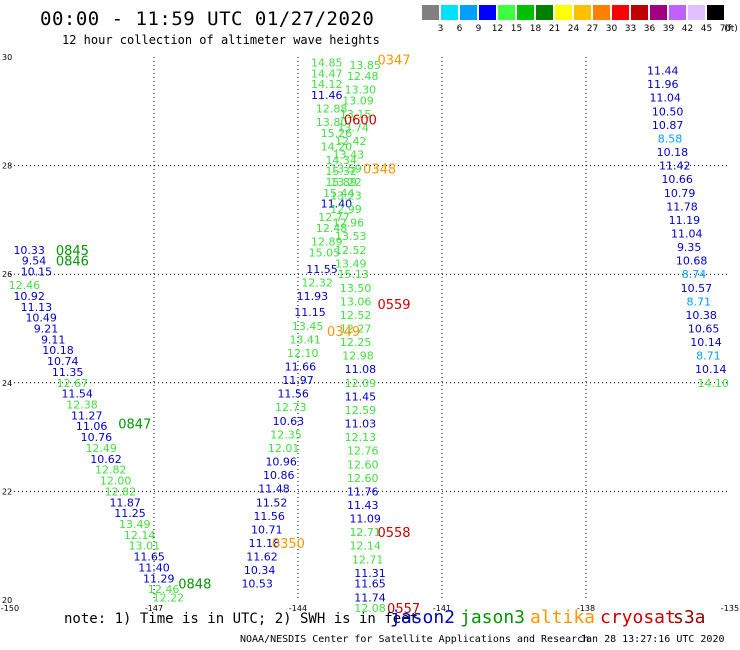 This screenshot has width=740, height=650. What do you see at coordinates (337, 147) in the screenshot?
I see `data-label: 14.20` at bounding box center [337, 147].